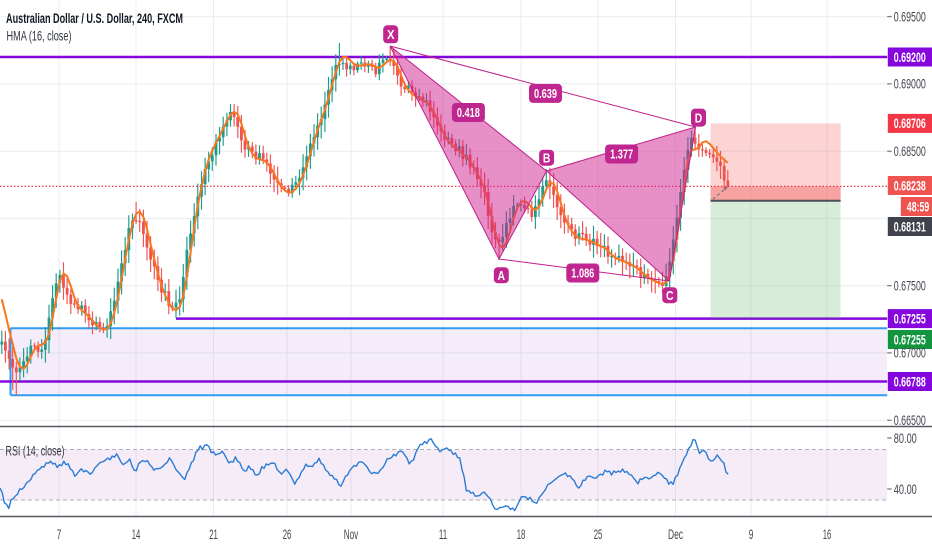 This screenshot has height=550, width=932. Describe the element at coordinates (905, 438) in the screenshot. I see `svg-text: 80.00` at that location.